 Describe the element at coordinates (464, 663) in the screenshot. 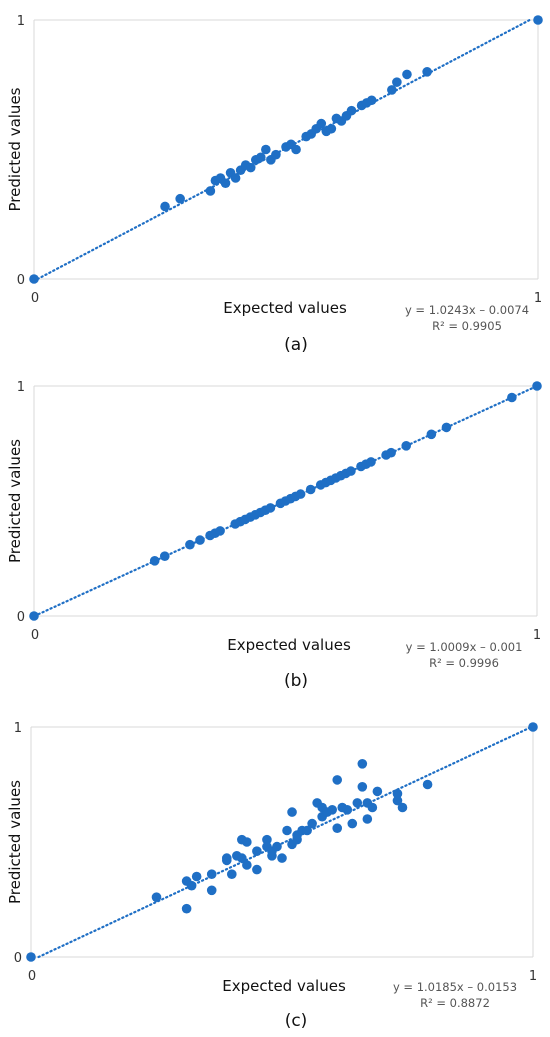

I see `r-squared-label: R² = 0.9996` at that location.